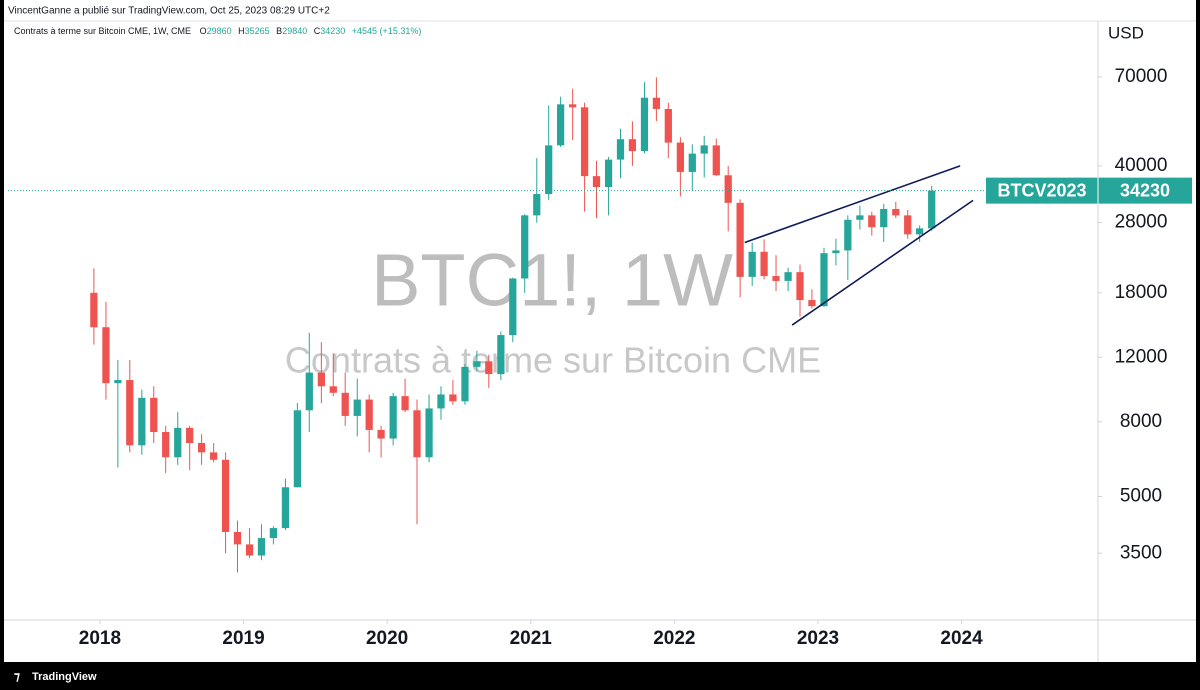  I want to click on x-tick-label: 2019, so click(243, 638).